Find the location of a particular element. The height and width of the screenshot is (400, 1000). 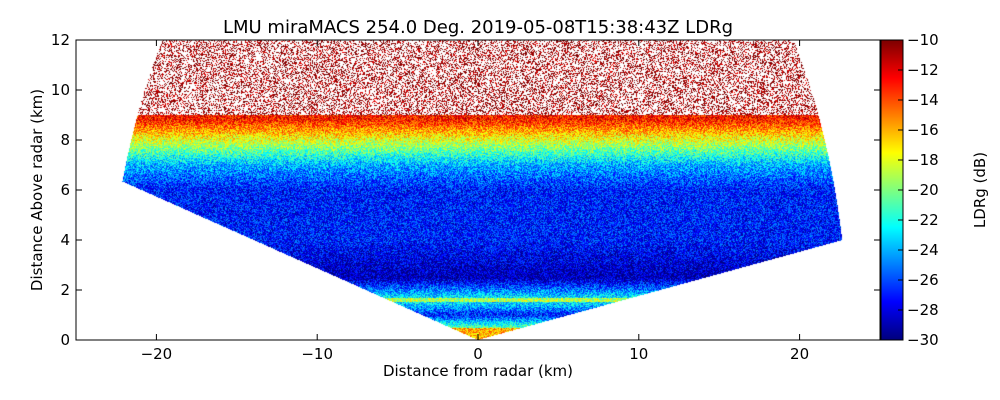

y-tick-label: 4 is located at coordinates (65, 240).